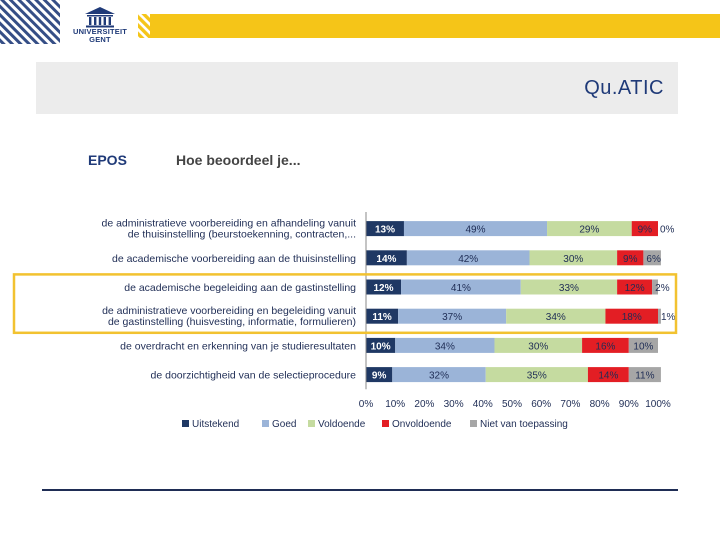 This screenshot has height=540, width=720. What do you see at coordinates (658, 404) in the screenshot?
I see `x-tick-label: 100%` at bounding box center [658, 404].